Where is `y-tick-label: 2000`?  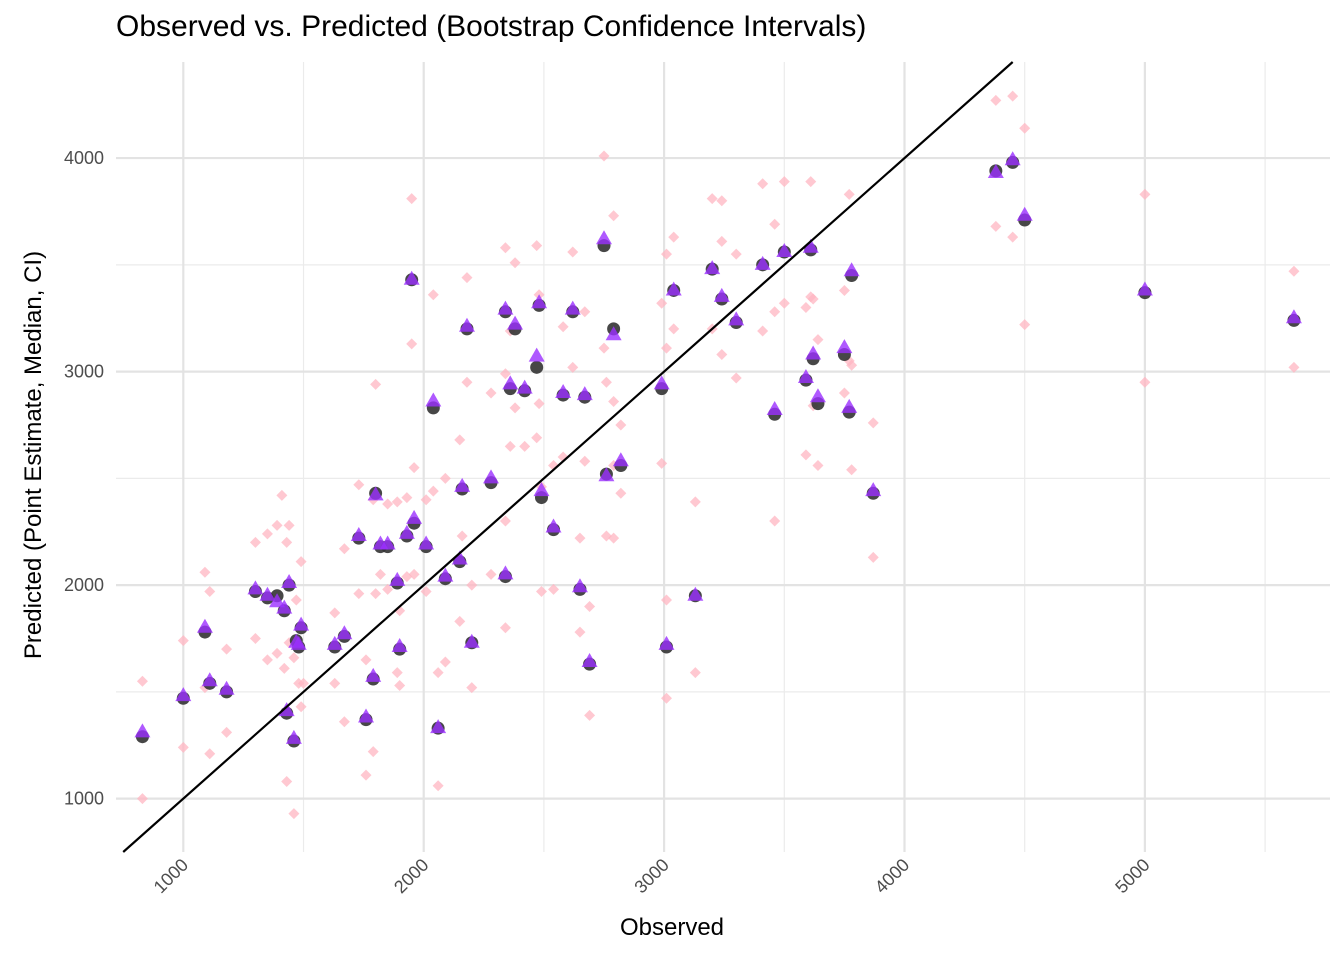
y-tick-label: 2000 is located at coordinates (84, 585).